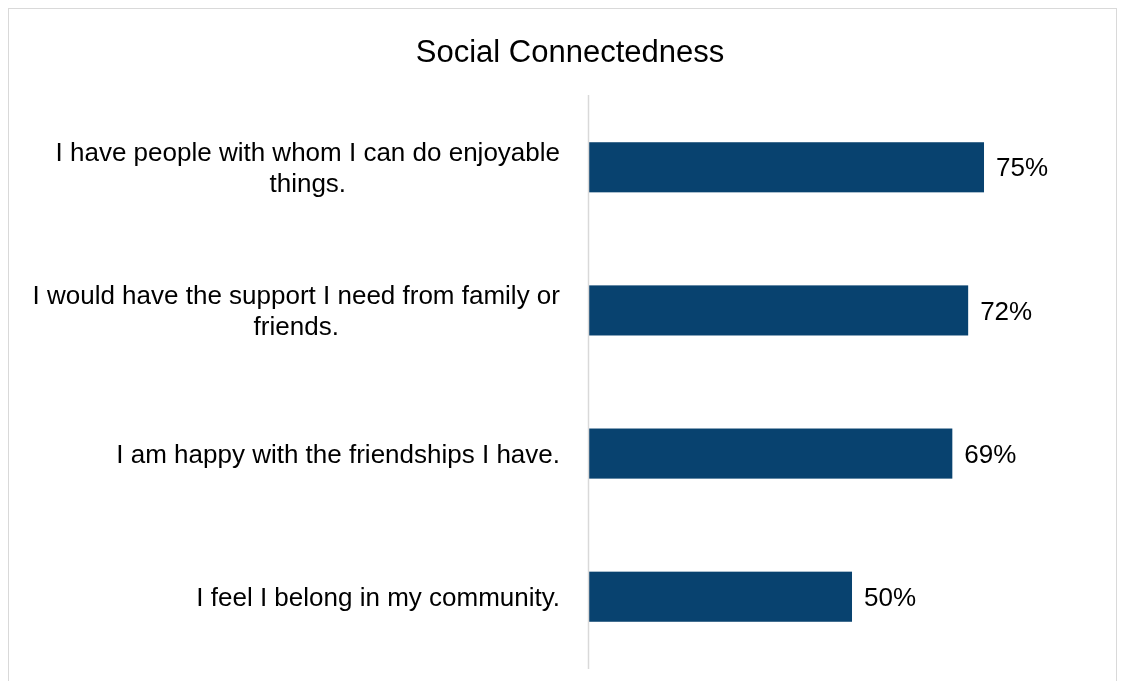 The image size is (1125, 681). I want to click on chart-title: Social Connectedness, so click(570, 51).